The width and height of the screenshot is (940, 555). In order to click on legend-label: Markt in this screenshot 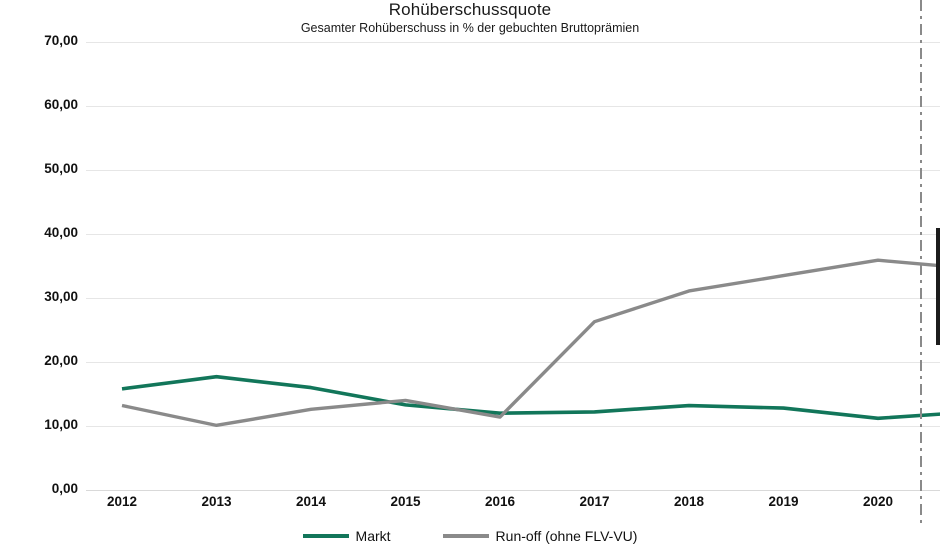, I will do `click(373, 536)`.